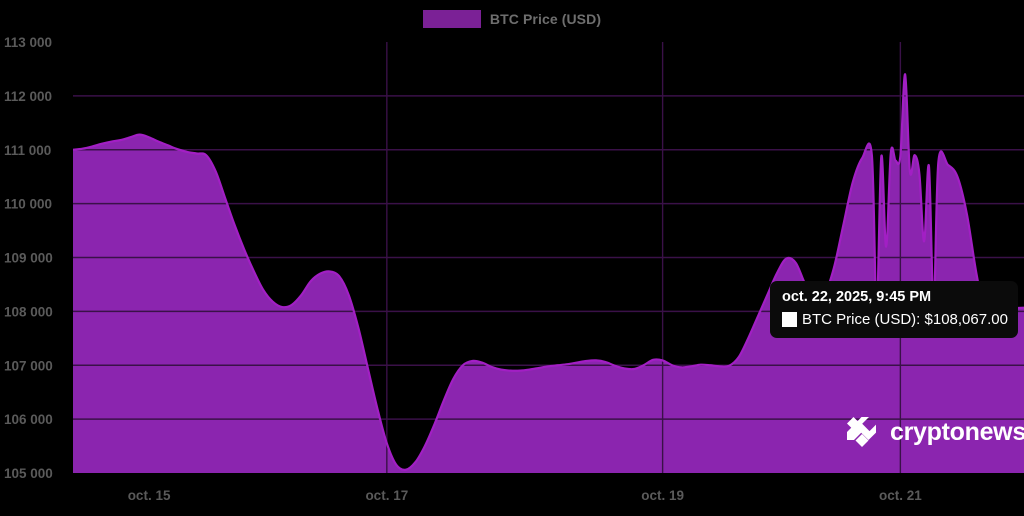 This screenshot has width=1024, height=516. I want to click on y-axis-tick-label: 108 000, so click(28, 311).